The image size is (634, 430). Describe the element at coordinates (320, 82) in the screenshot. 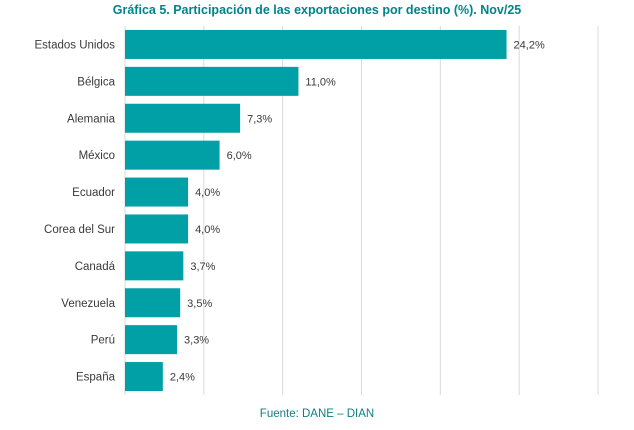

I see `value-label: 11,0%` at that location.